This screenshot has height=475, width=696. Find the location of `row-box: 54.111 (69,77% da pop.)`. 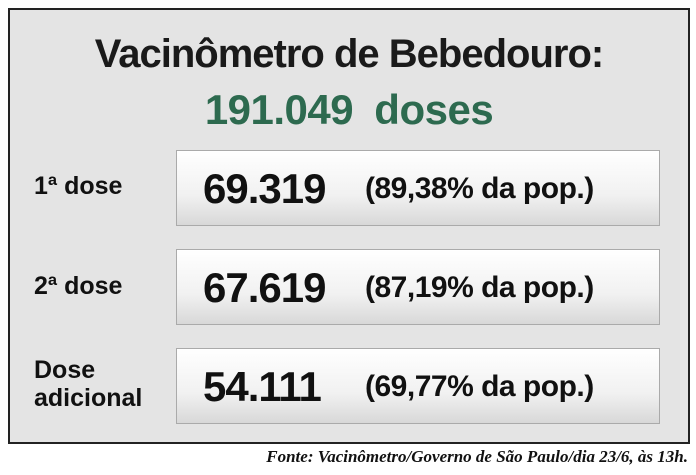

row-box: 54.111 (69,77% da pop.) is located at coordinates (418, 386).